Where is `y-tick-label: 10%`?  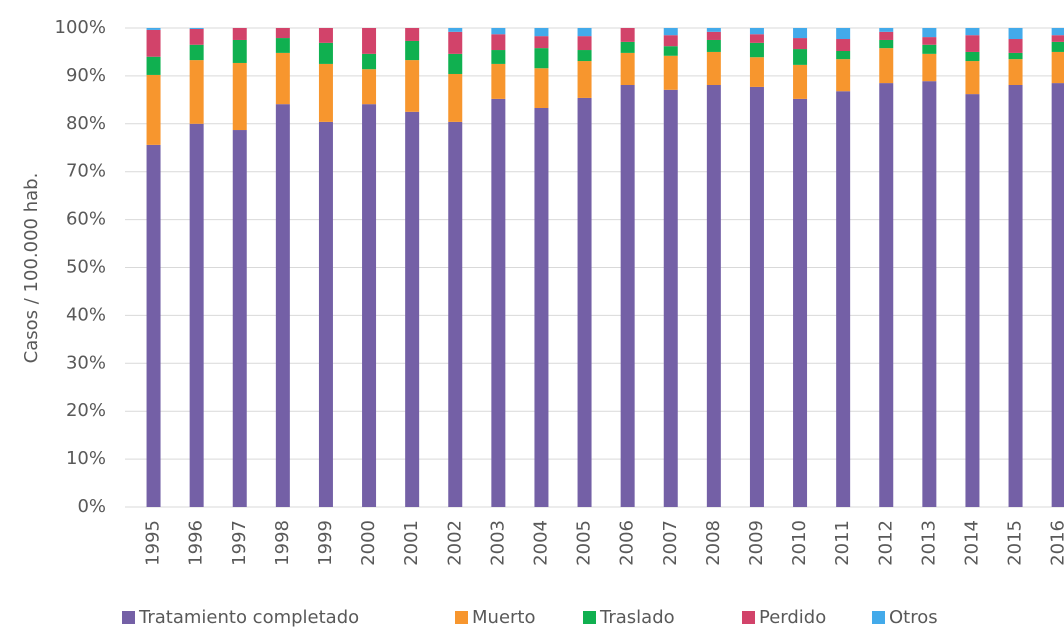
y-tick-label: 10% is located at coordinates (86, 458).